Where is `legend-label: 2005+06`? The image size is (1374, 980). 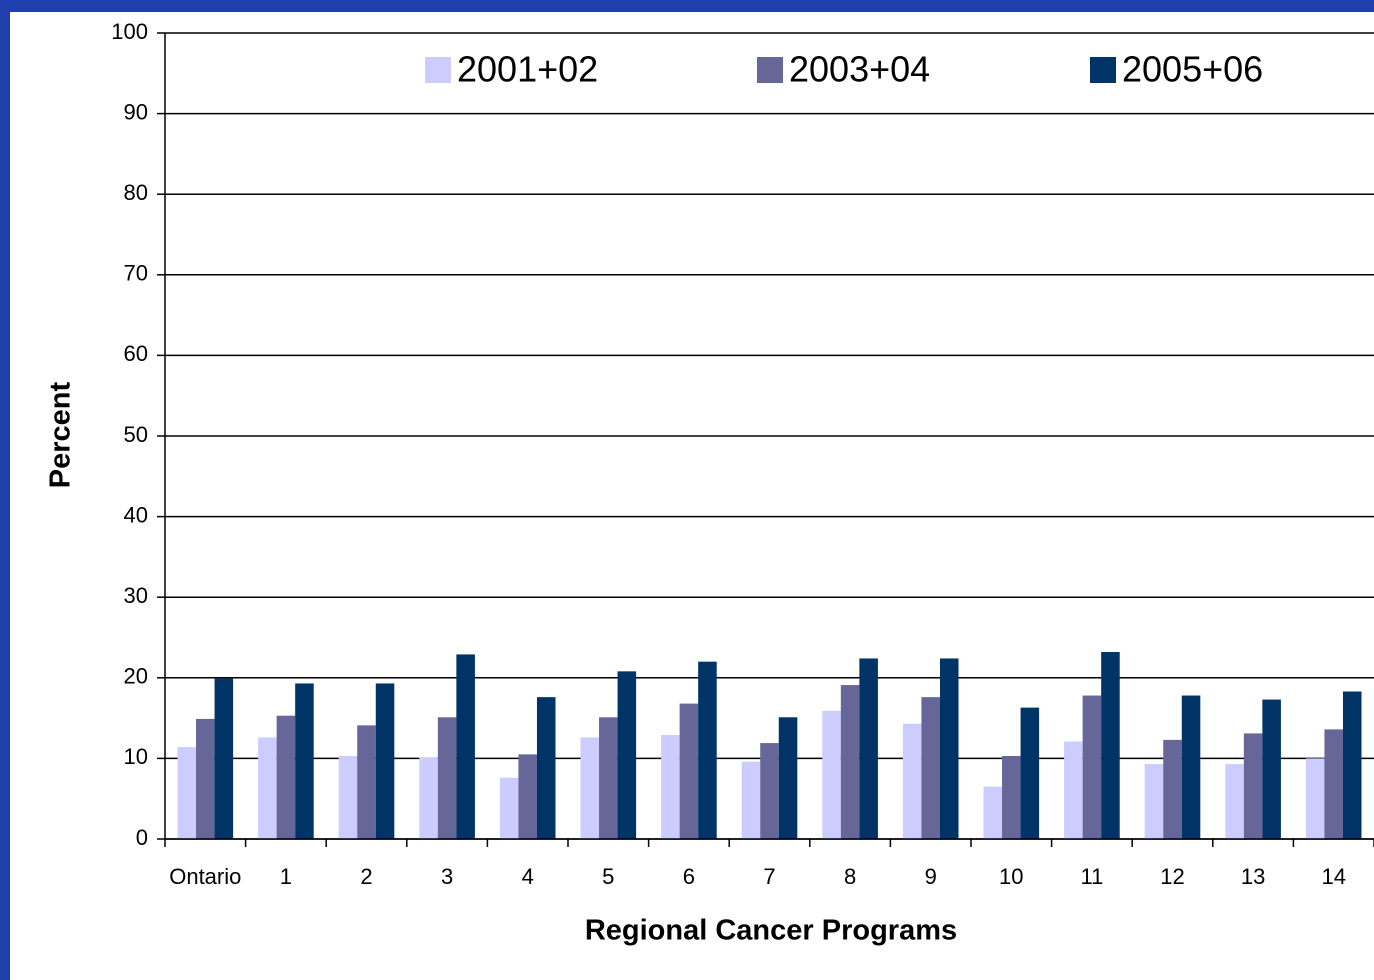
legend-label: 2005+06 is located at coordinates (1192, 69).